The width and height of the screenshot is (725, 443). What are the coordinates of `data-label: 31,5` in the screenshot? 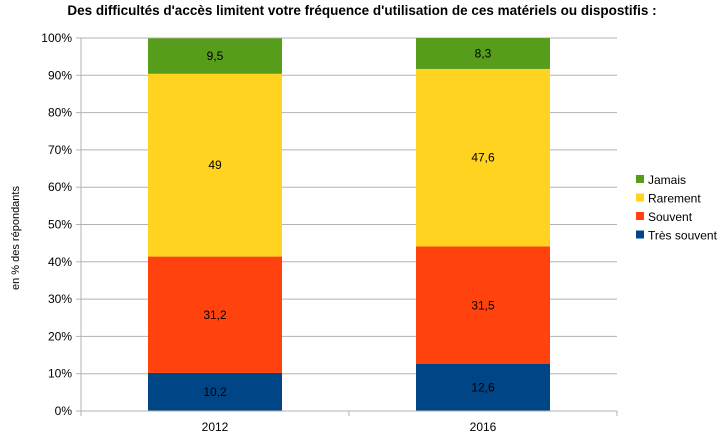 It's located at (483, 305).